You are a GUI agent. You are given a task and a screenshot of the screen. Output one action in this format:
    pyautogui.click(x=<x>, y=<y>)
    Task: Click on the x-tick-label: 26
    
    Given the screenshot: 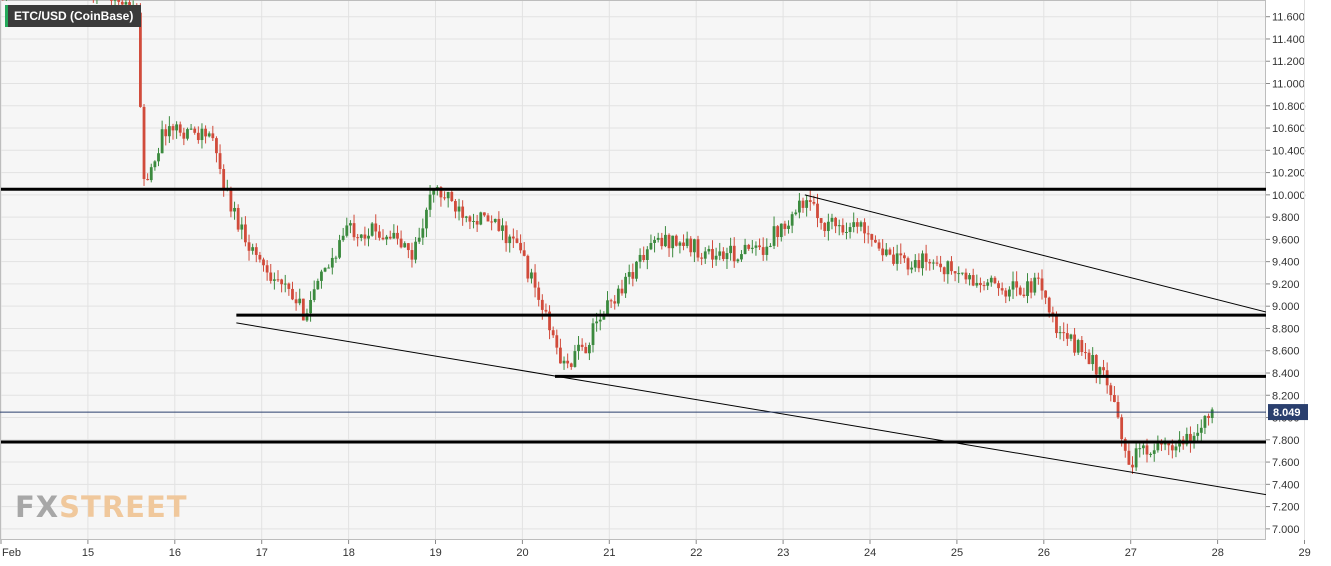 What is the action you would take?
    pyautogui.click(x=1044, y=553)
    